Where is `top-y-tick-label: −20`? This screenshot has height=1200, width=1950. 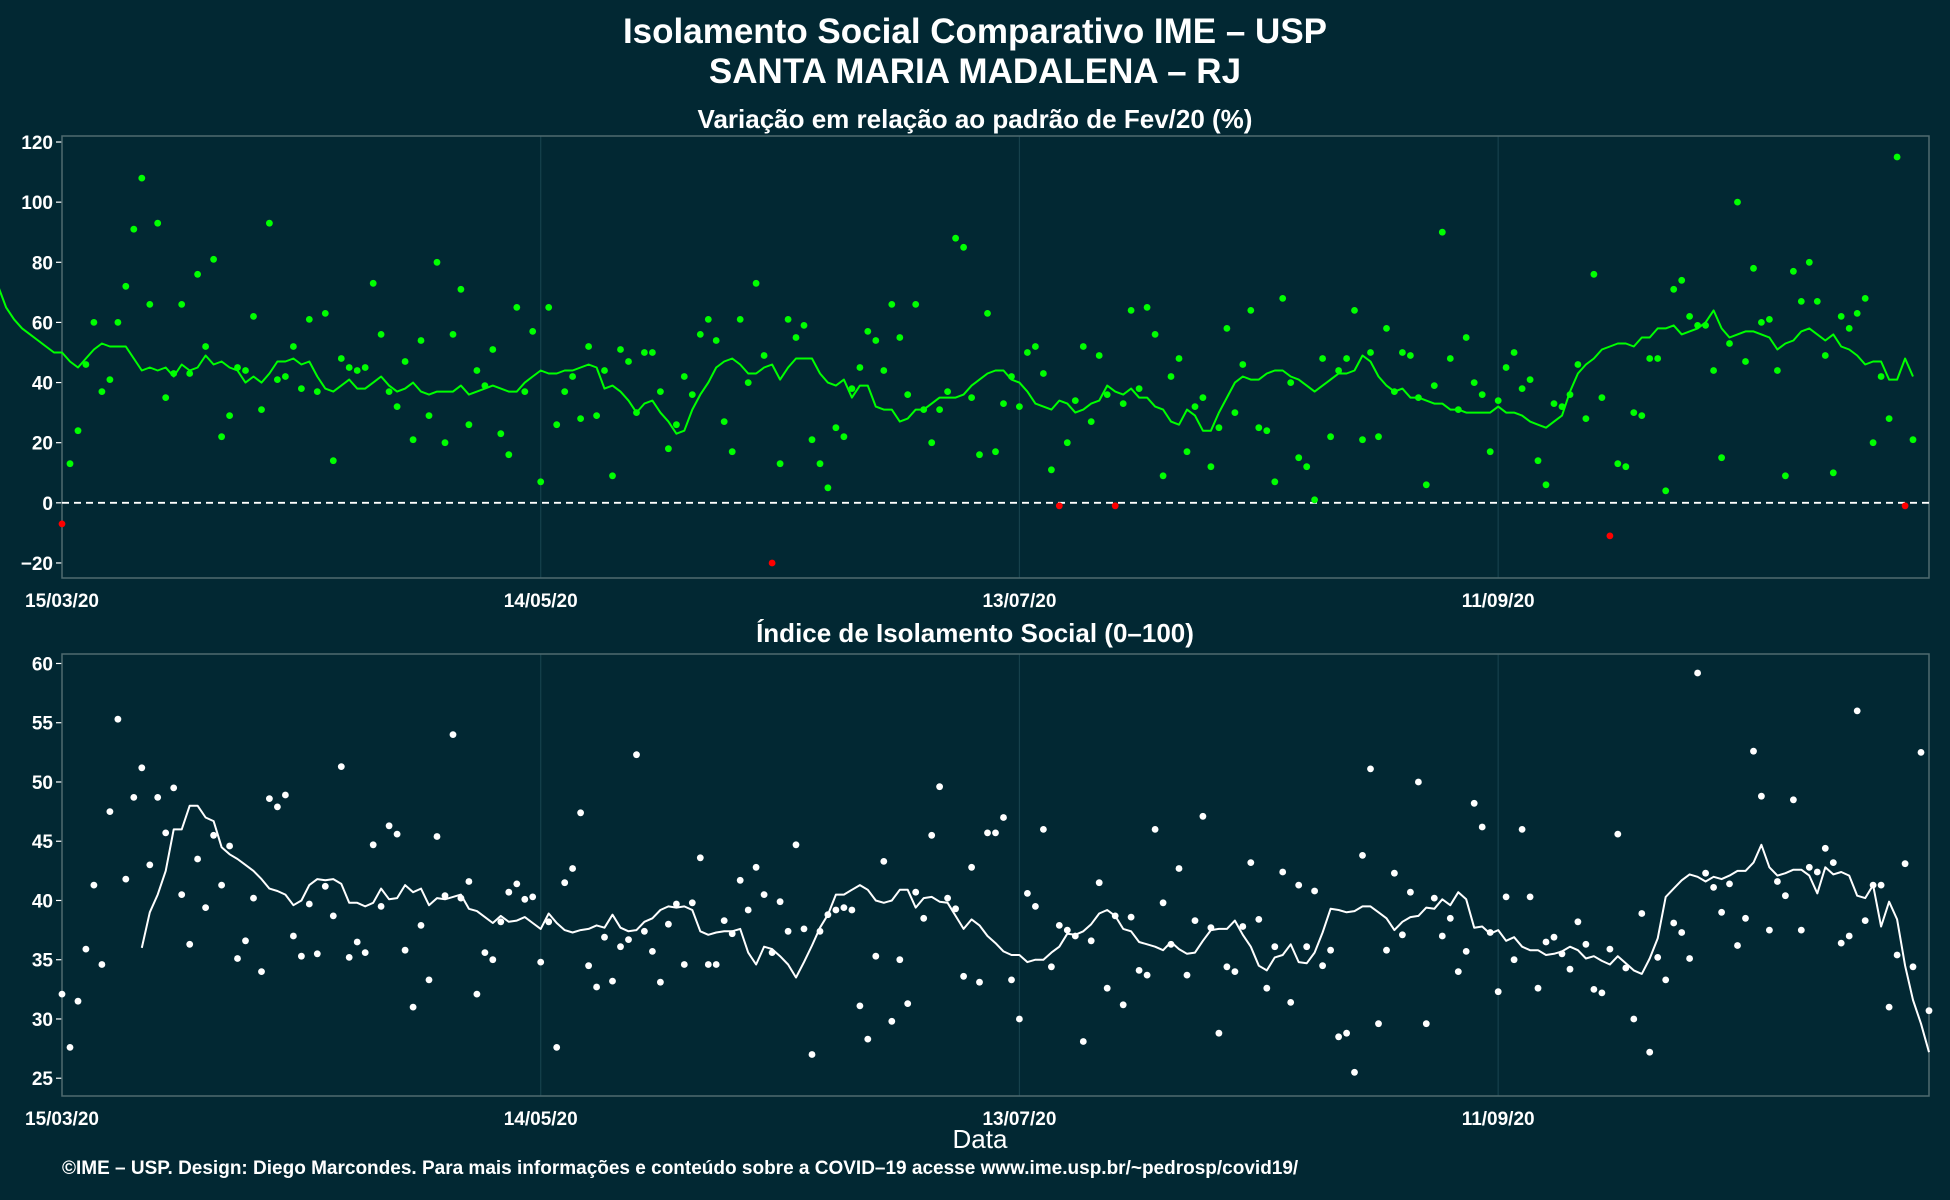 top-y-tick-label: −20 is located at coordinates (37, 564).